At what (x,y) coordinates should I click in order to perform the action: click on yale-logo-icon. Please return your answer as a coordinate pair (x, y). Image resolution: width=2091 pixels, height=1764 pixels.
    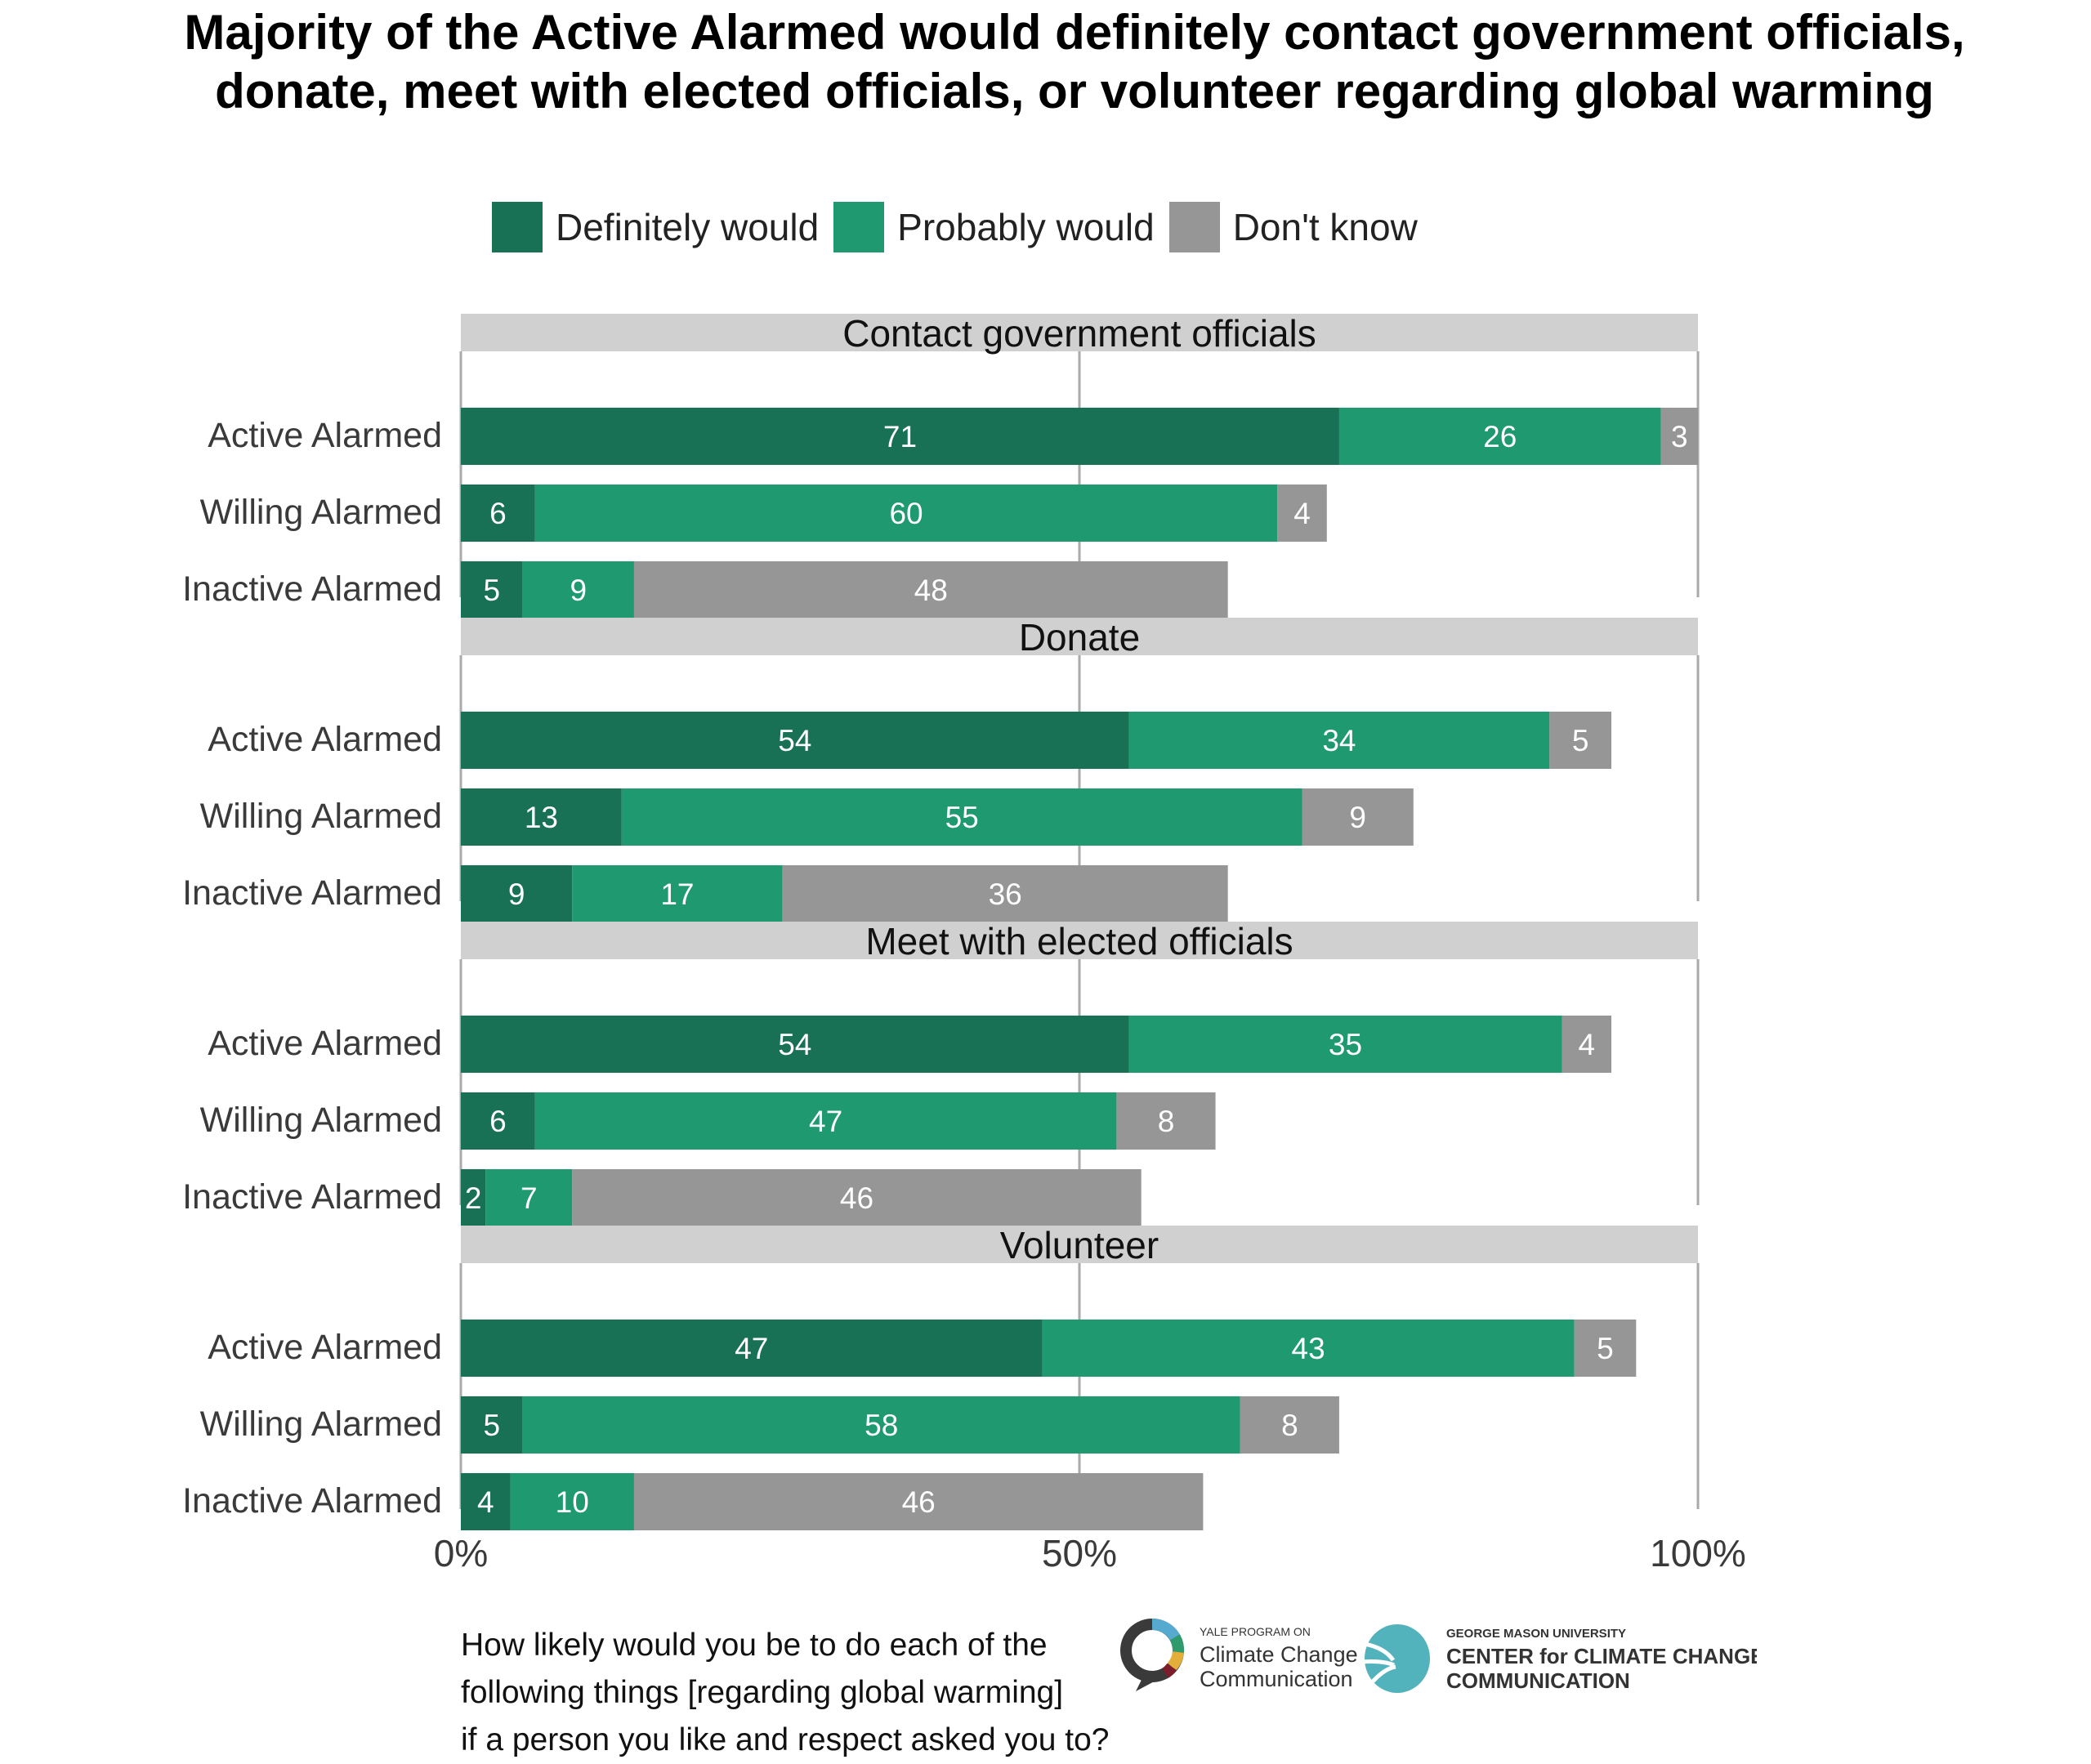
    Looking at the image, I should click on (1152, 1654).